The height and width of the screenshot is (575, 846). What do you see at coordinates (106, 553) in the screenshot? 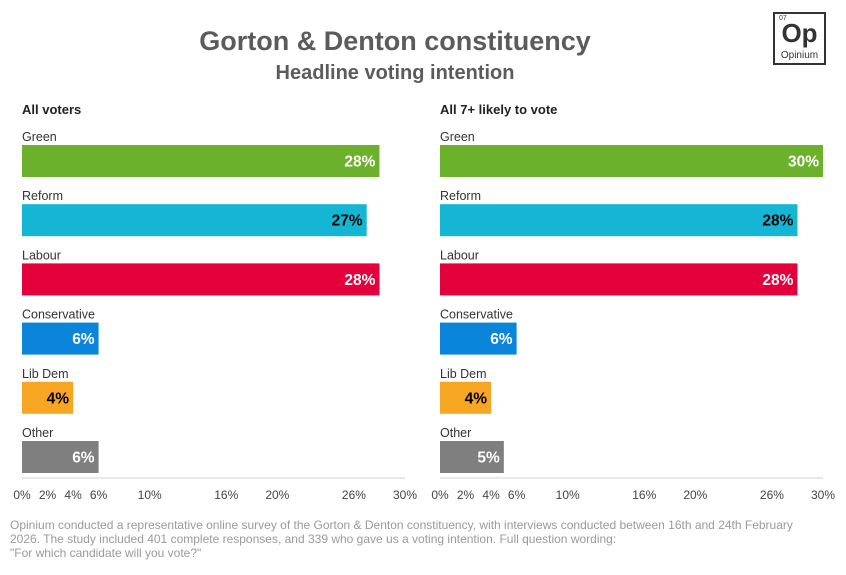
I see `footnote-line-3: "For which candidate will you vote?"` at bounding box center [106, 553].